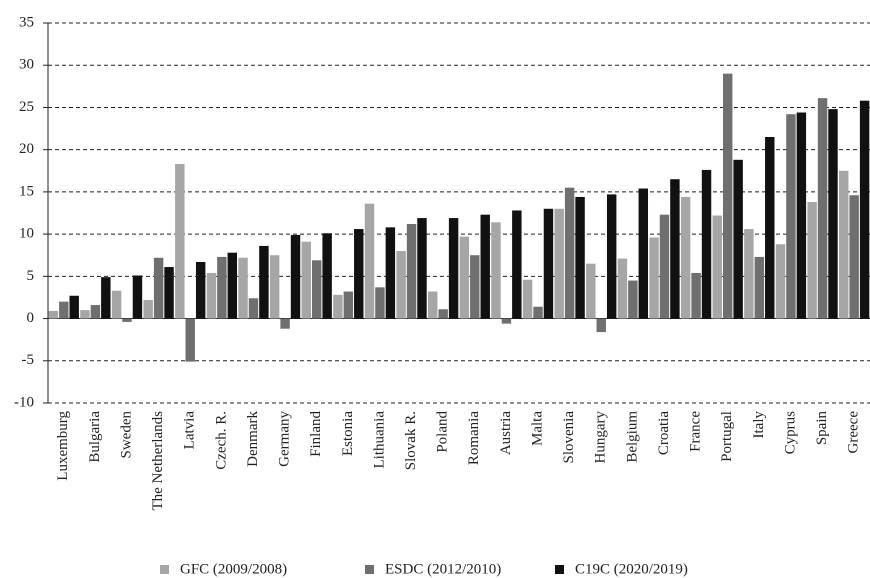  Describe the element at coordinates (26, 65) in the screenshot. I see `y-tick-label: 30` at that location.